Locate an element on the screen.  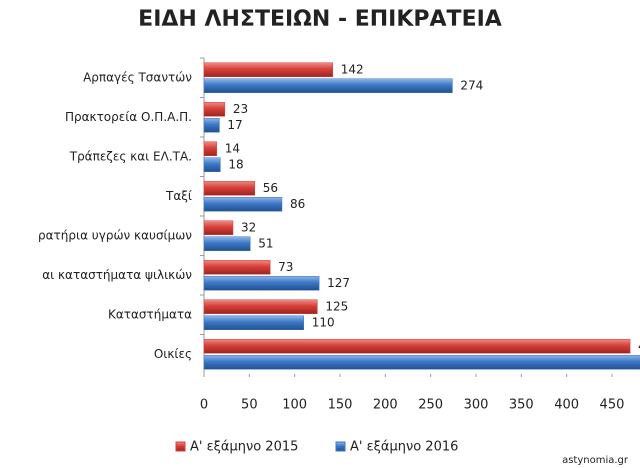
x-tick-label: 50 is located at coordinates (249, 405).